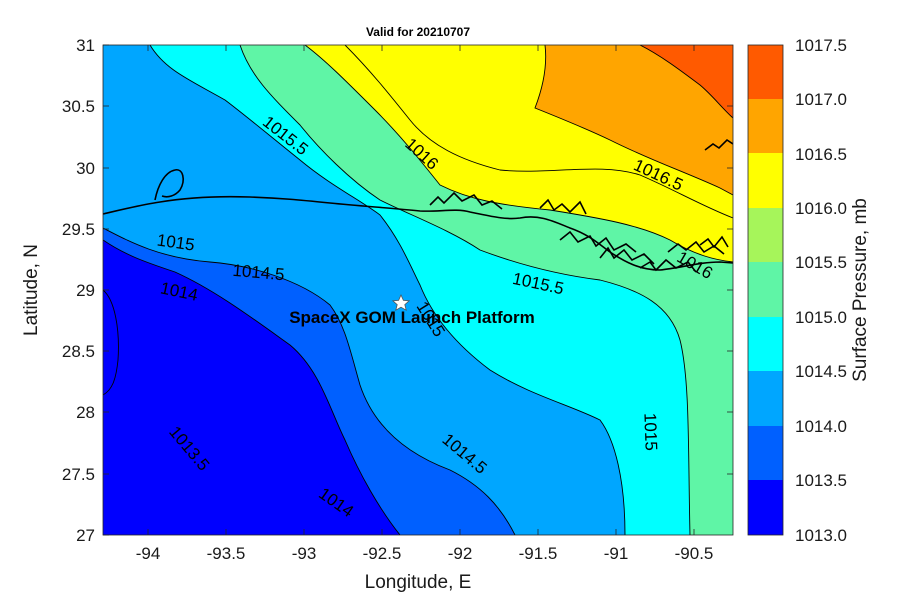 Image resolution: width=900 pixels, height=600 pixels. Describe the element at coordinates (821, 426) in the screenshot. I see `colorbar-tick-label: 1014.0` at that location.